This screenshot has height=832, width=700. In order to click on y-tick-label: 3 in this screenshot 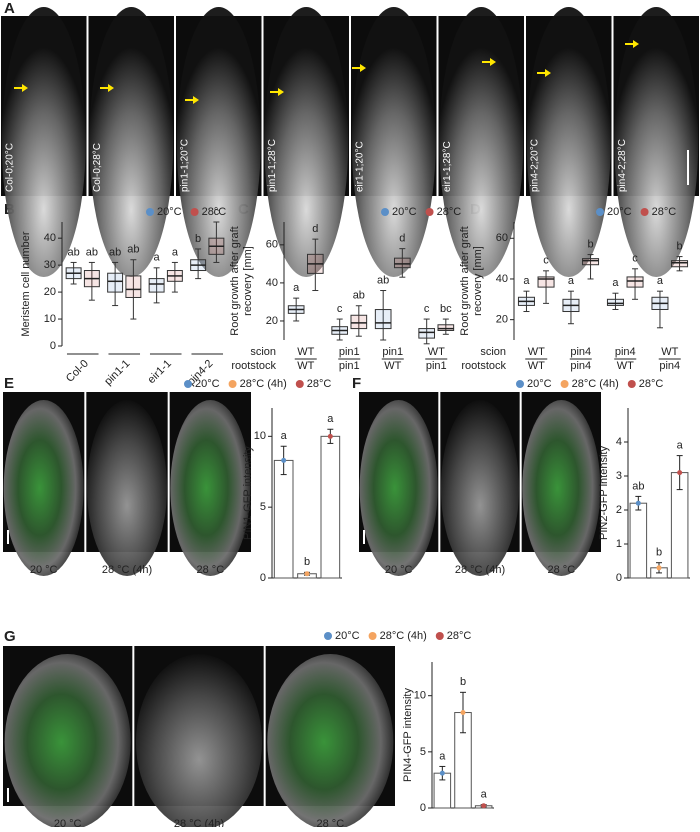, I will do `click(619, 476)`.